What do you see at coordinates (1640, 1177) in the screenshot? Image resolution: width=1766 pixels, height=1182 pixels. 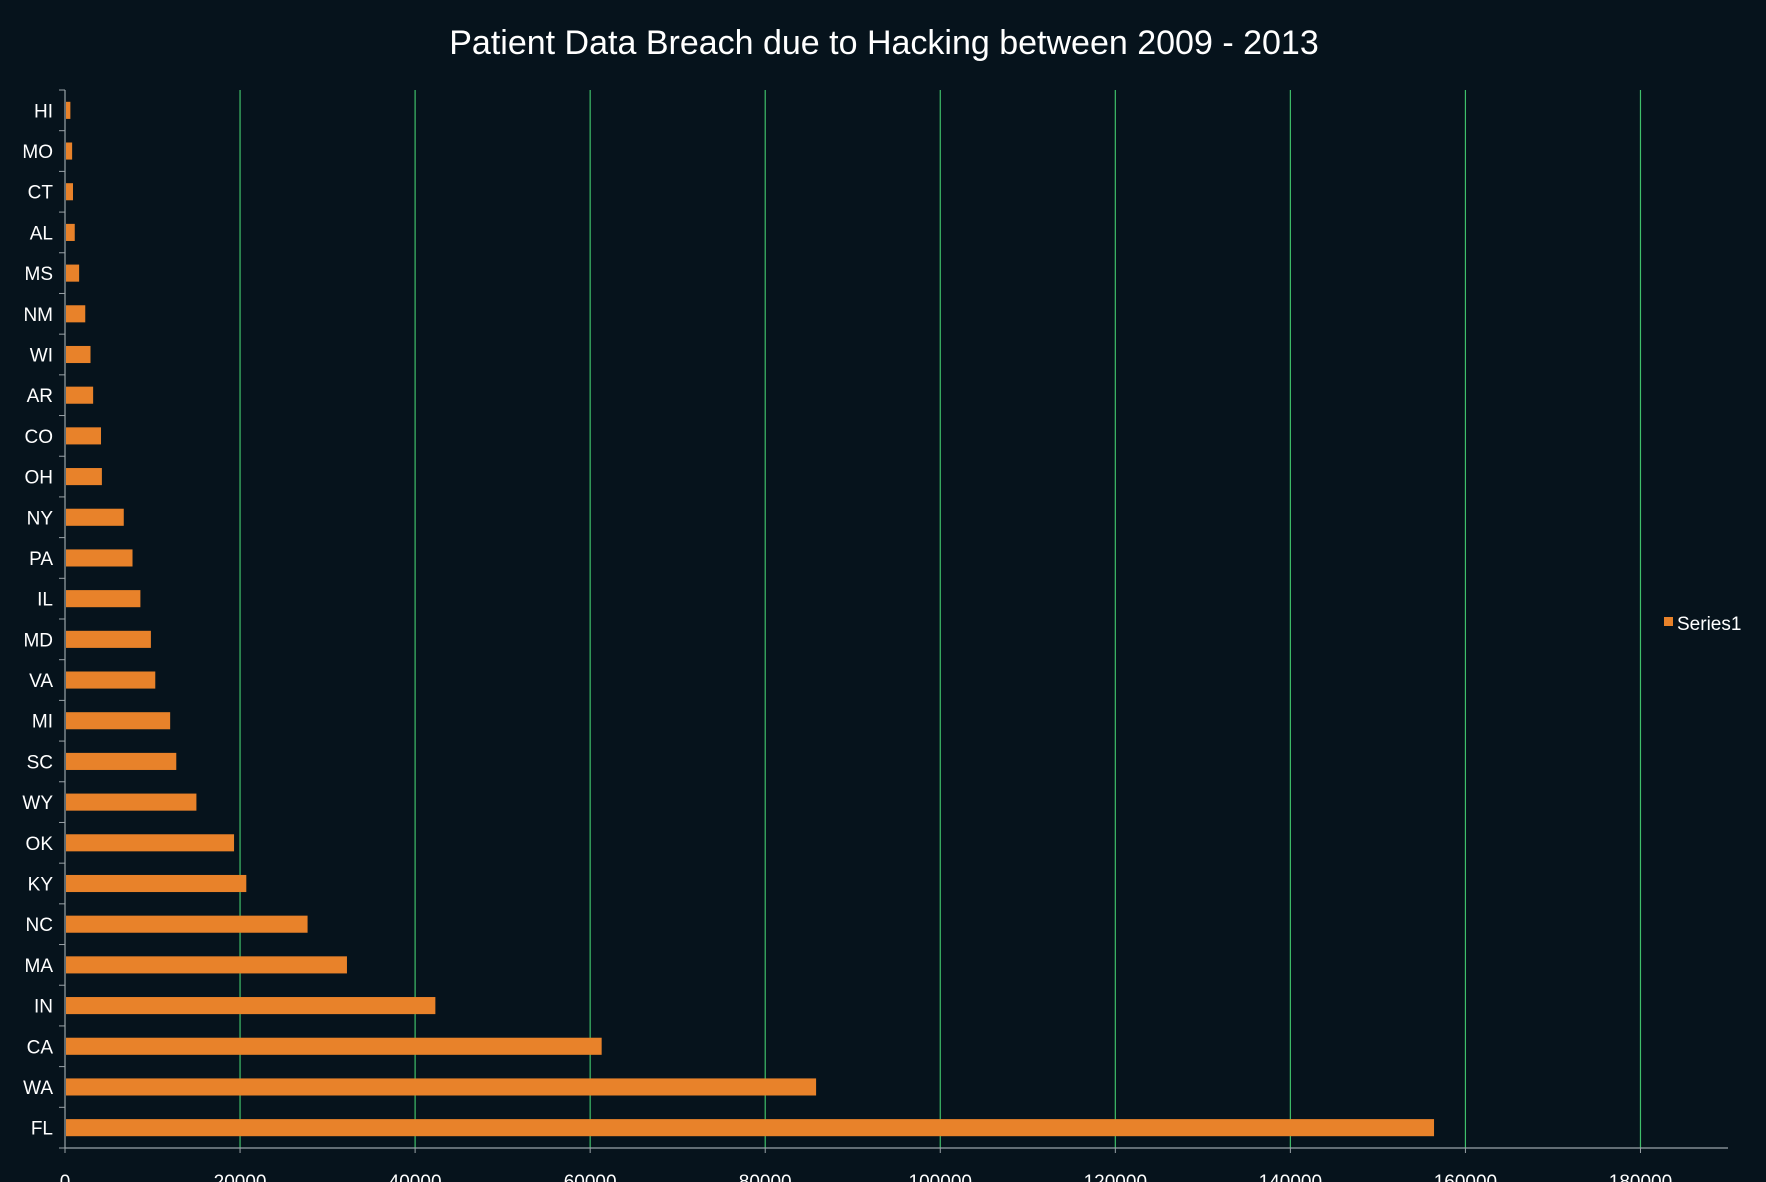 I see `x-tick-label: 180000` at bounding box center [1640, 1177].